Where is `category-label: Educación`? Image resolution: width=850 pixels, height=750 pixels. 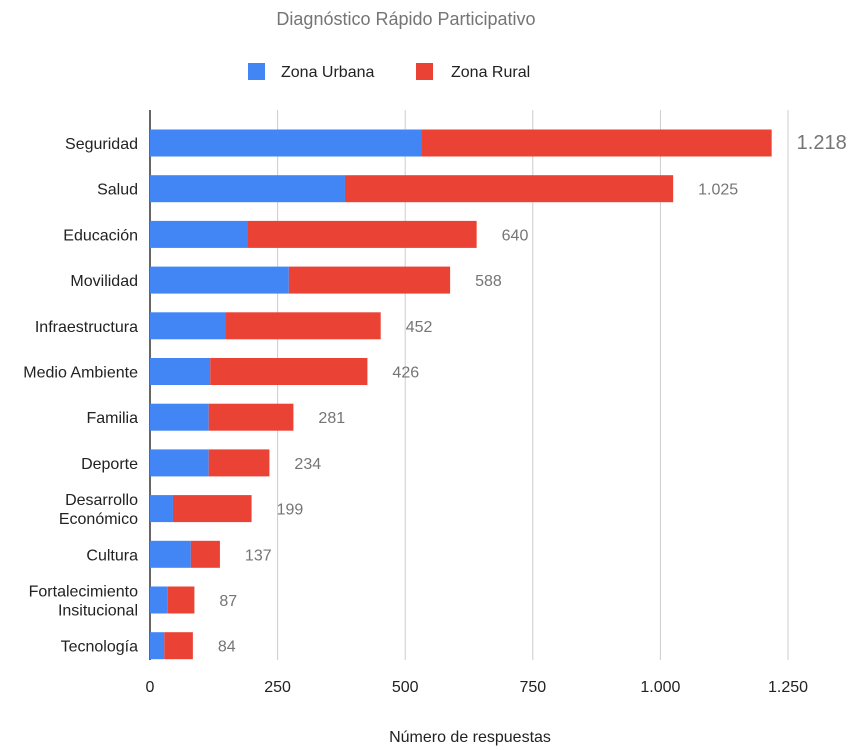
category-label: Educación is located at coordinates (100, 235).